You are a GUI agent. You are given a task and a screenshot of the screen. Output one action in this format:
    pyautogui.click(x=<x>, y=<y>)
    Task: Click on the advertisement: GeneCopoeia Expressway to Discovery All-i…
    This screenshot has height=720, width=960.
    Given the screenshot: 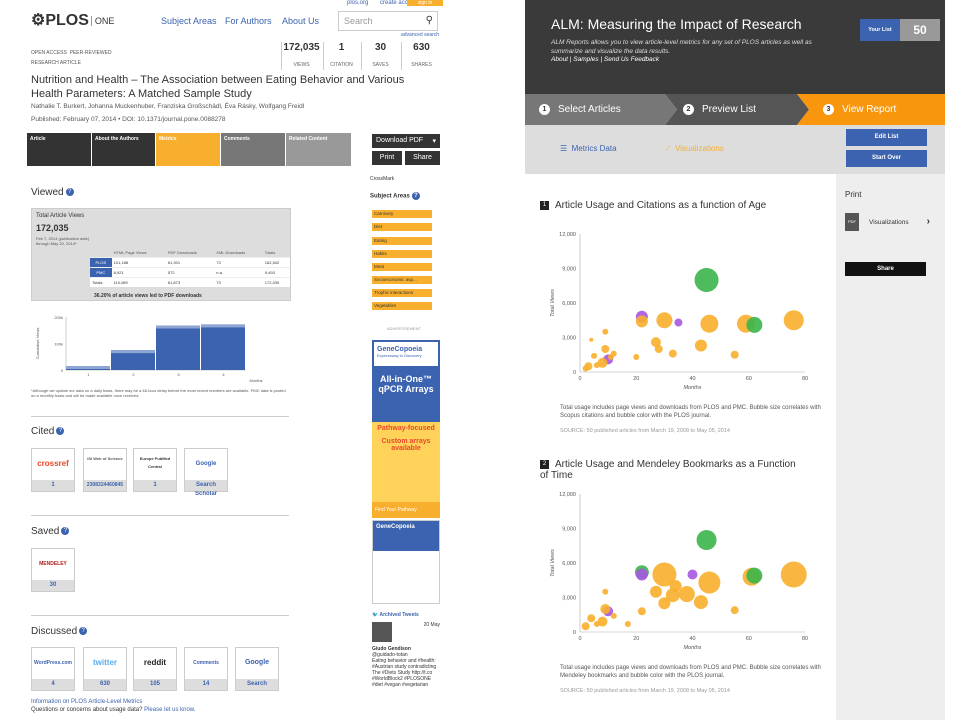 What is the action you would take?
    pyautogui.click(x=406, y=429)
    